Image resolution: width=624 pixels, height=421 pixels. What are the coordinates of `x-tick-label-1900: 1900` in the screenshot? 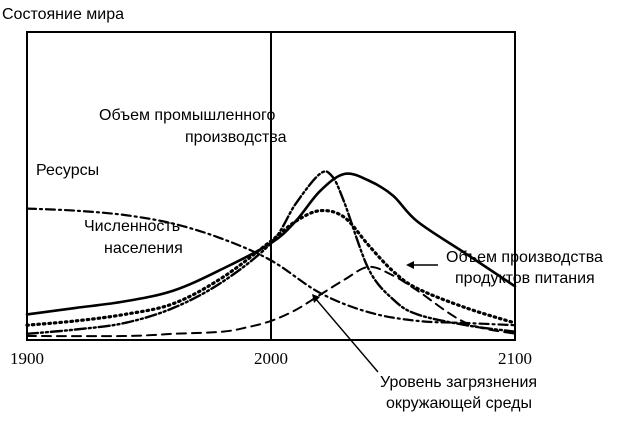 It's located at (27, 358).